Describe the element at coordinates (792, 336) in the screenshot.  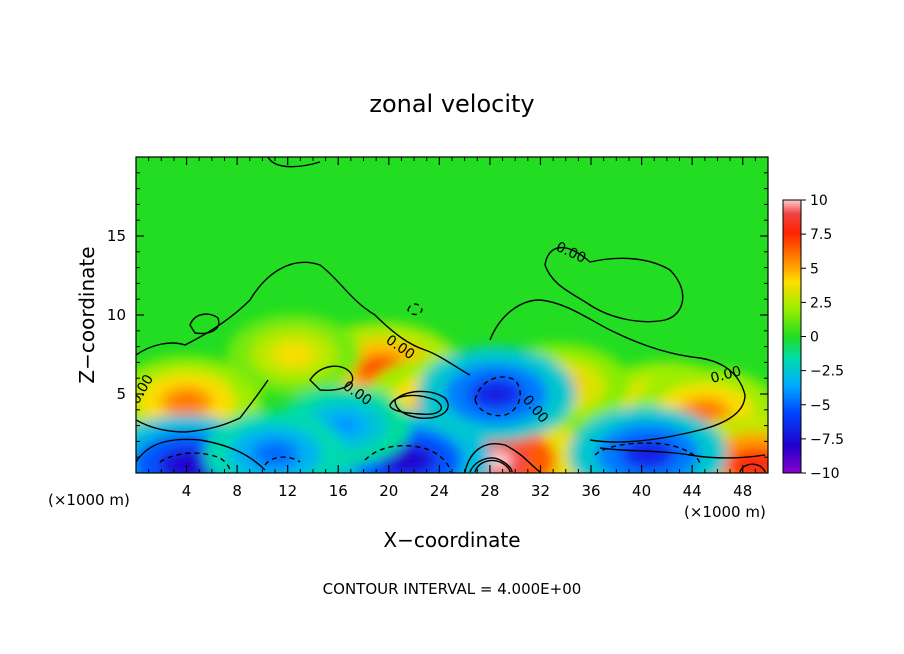
I see `colorbar-scale` at that location.